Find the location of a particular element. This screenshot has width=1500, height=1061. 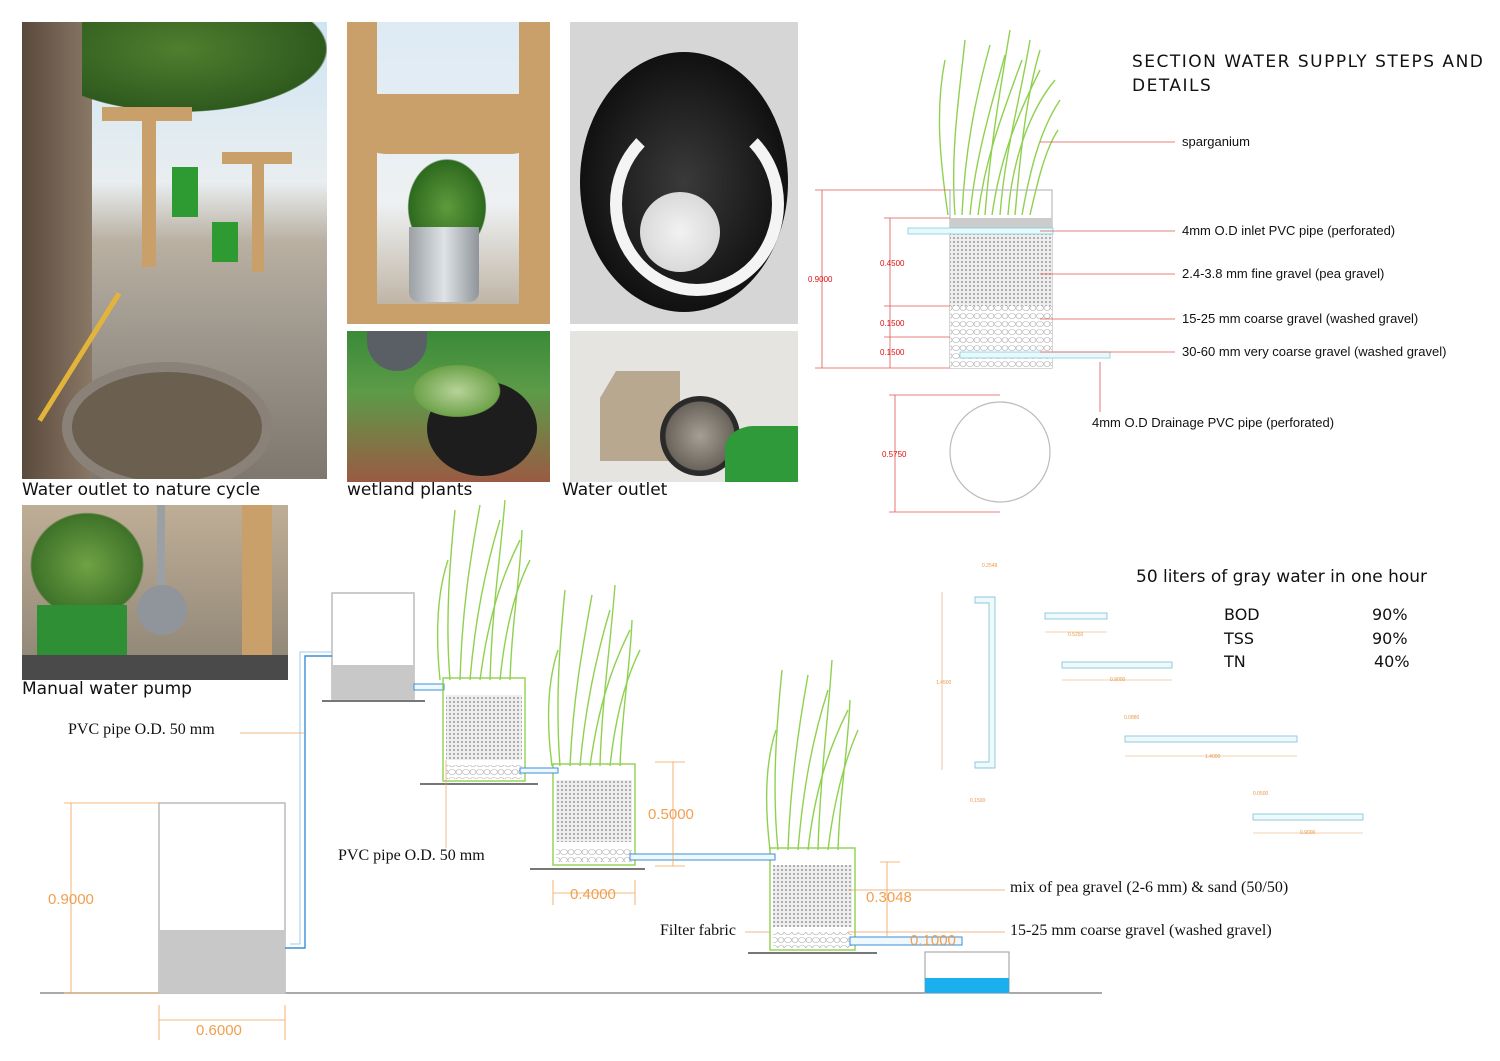

dim-bed-width: 0.4000 is located at coordinates (593, 894).